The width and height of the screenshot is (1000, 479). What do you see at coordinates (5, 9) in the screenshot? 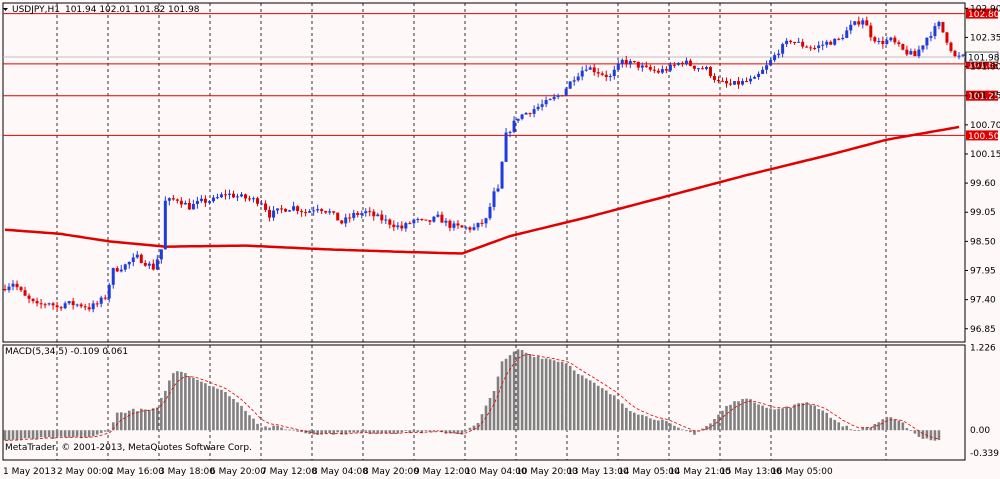
I see `collapse-arrow-icon` at bounding box center [5, 9].